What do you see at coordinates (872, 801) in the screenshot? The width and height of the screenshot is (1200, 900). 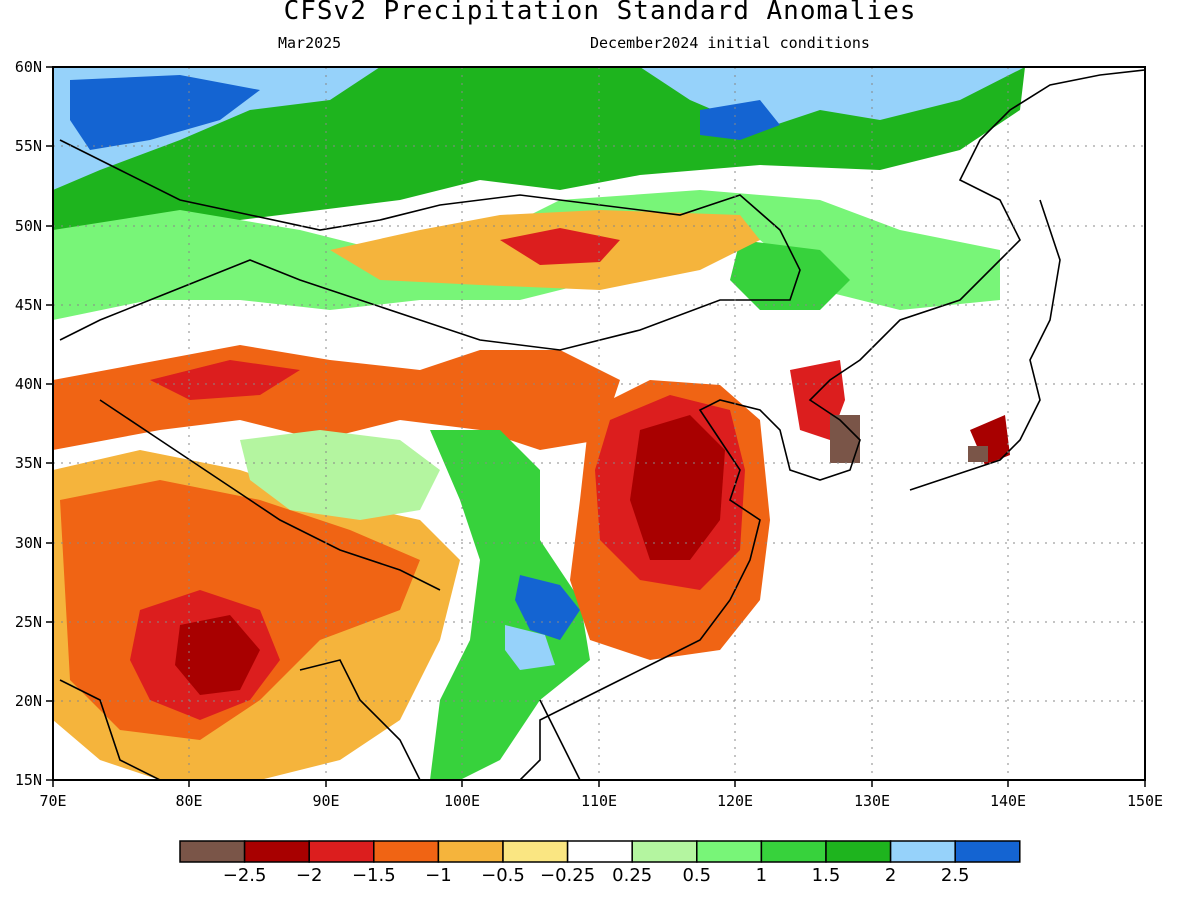 I see `lon-label: 130E` at bounding box center [872, 801].